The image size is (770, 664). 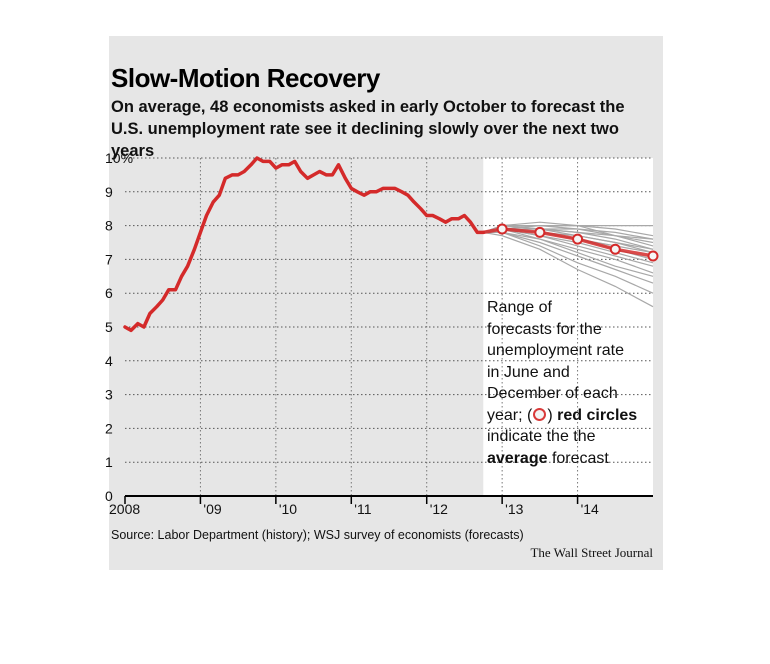 I want to click on x-tick-label-1: '09, so click(x=212, y=509).